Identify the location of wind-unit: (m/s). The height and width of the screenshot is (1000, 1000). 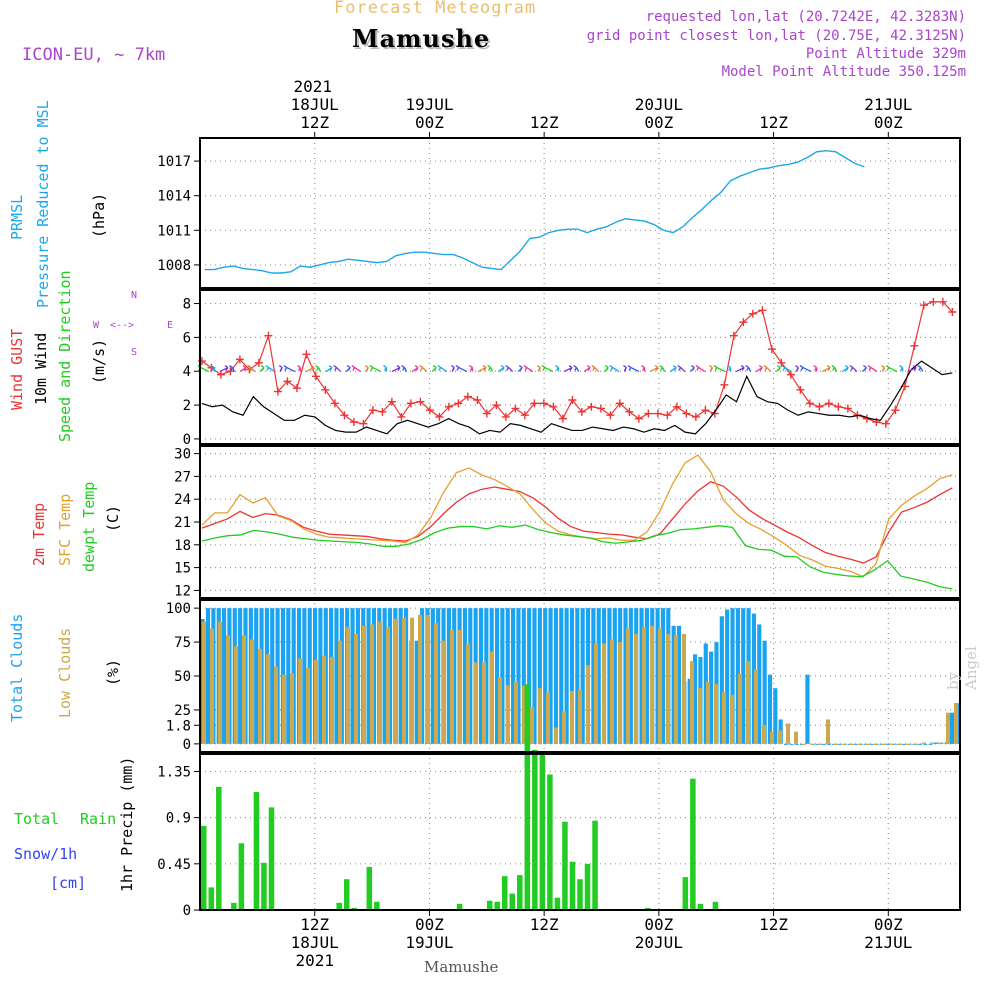
(99, 361).